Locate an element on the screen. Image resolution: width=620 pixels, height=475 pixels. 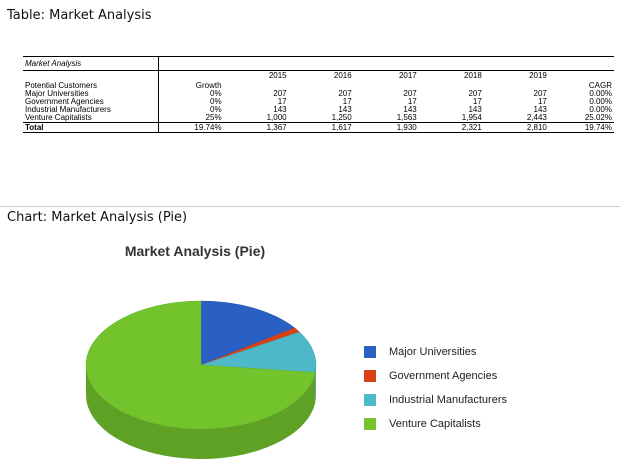
value-cell: 1,954 is located at coordinates (451, 118).